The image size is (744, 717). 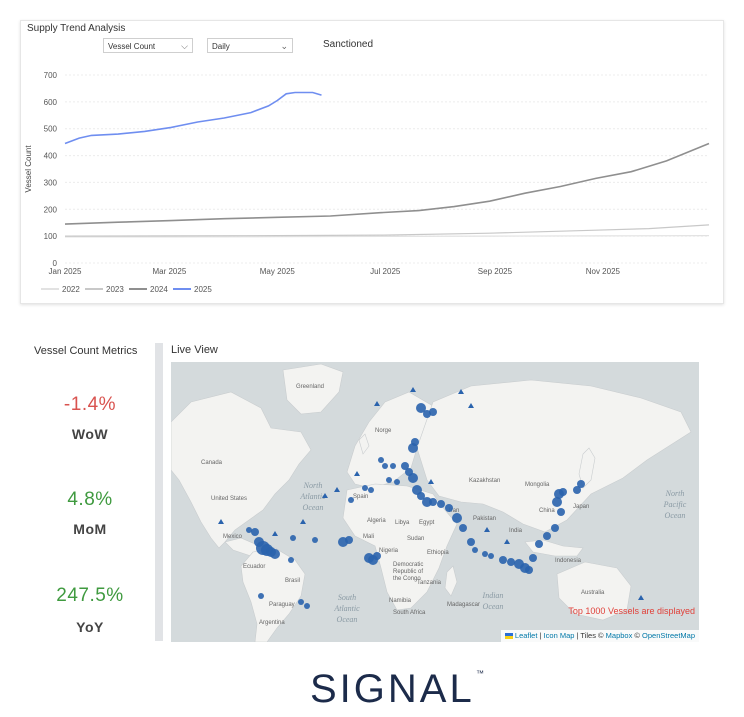 What do you see at coordinates (55, 263) in the screenshot?
I see `y-tick-label: 0` at bounding box center [55, 263].